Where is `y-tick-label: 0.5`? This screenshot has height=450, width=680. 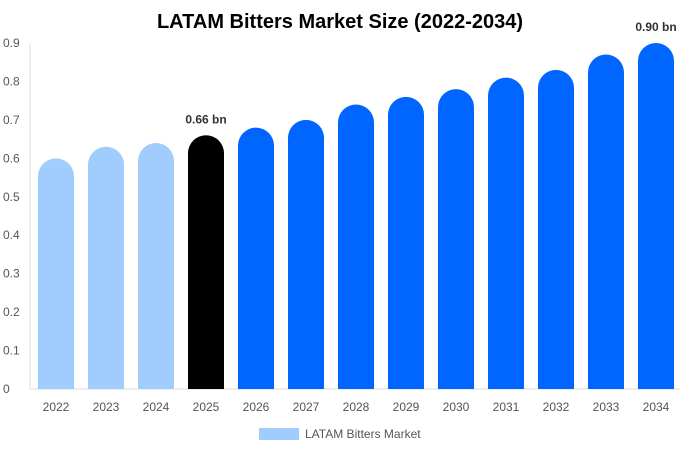 y-tick-label: 0.5 is located at coordinates (11, 197).